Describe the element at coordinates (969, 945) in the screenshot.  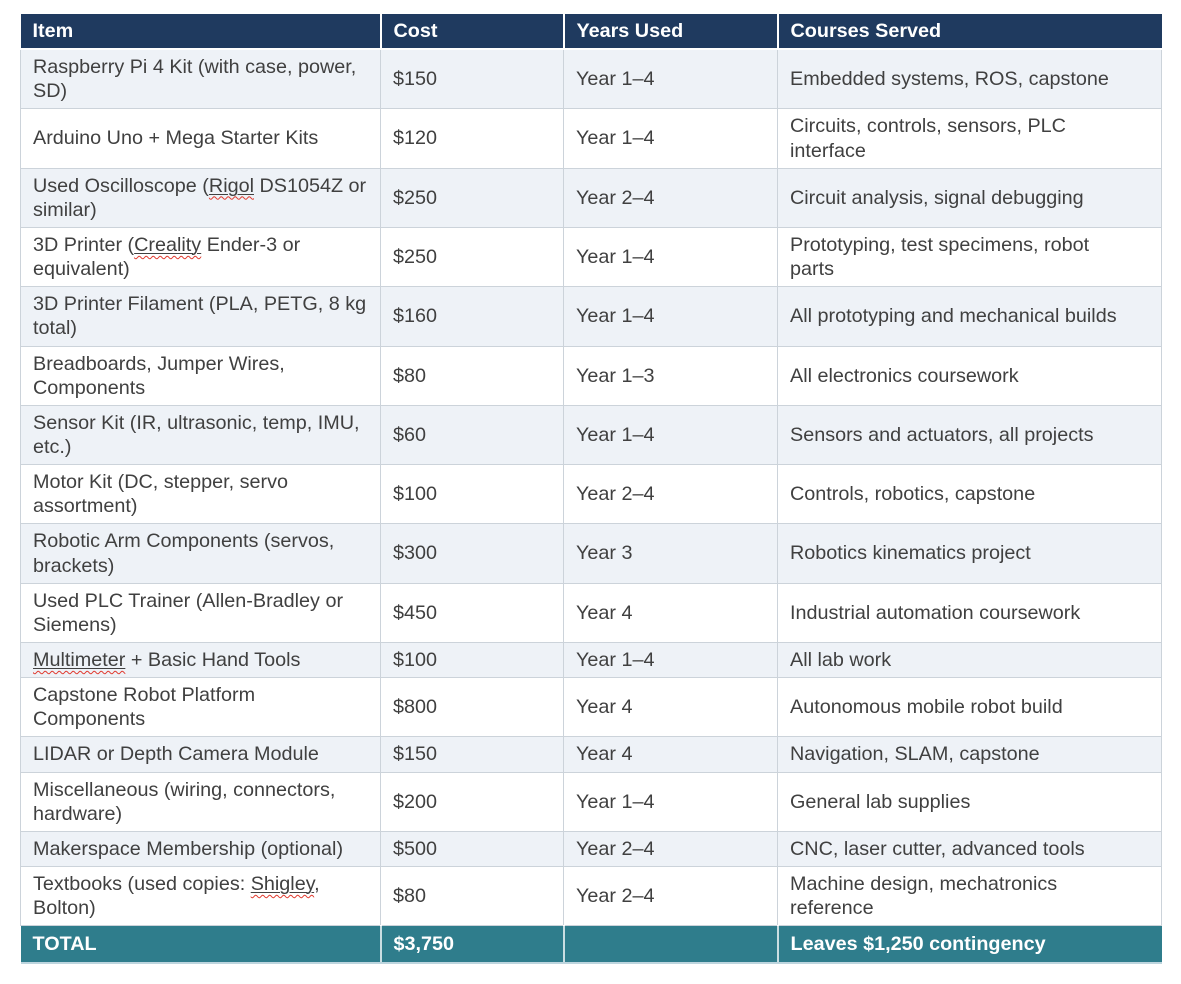
I see `total-courses-cell: Leaves $1,250 contingency` at that location.